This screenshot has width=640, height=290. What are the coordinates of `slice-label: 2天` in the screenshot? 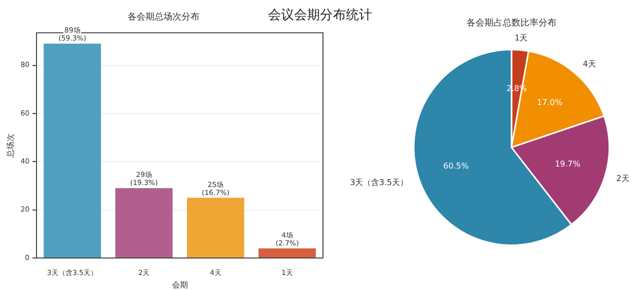 It's located at (623, 179).